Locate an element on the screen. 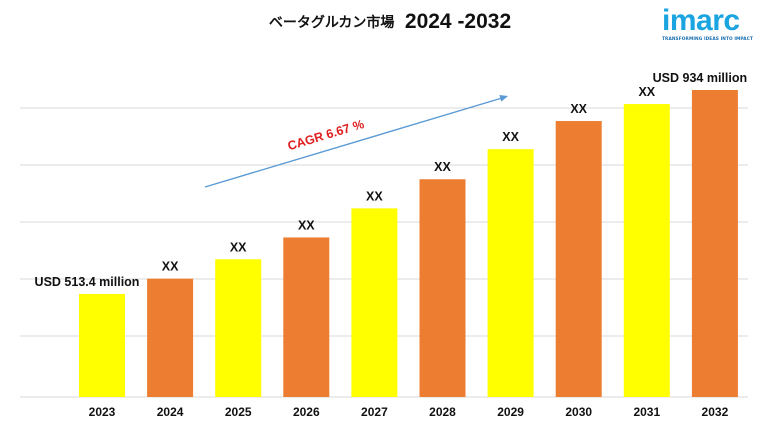 This screenshot has width=768, height=429. logo-wordmark: imarc is located at coordinates (701, 20).